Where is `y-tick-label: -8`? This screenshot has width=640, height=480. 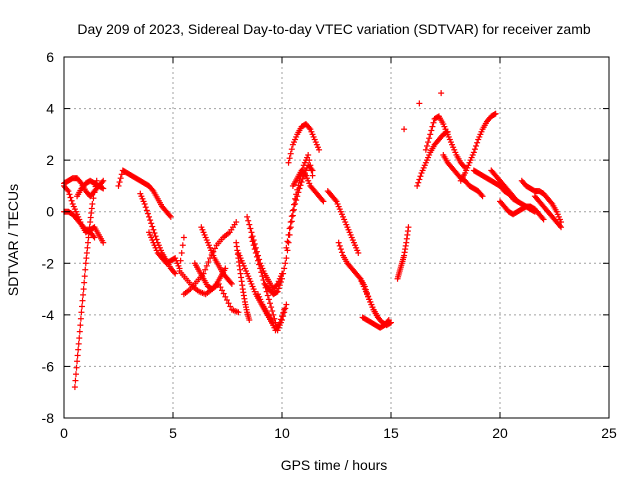
y-tick-label: -8 is located at coordinates (48, 418).